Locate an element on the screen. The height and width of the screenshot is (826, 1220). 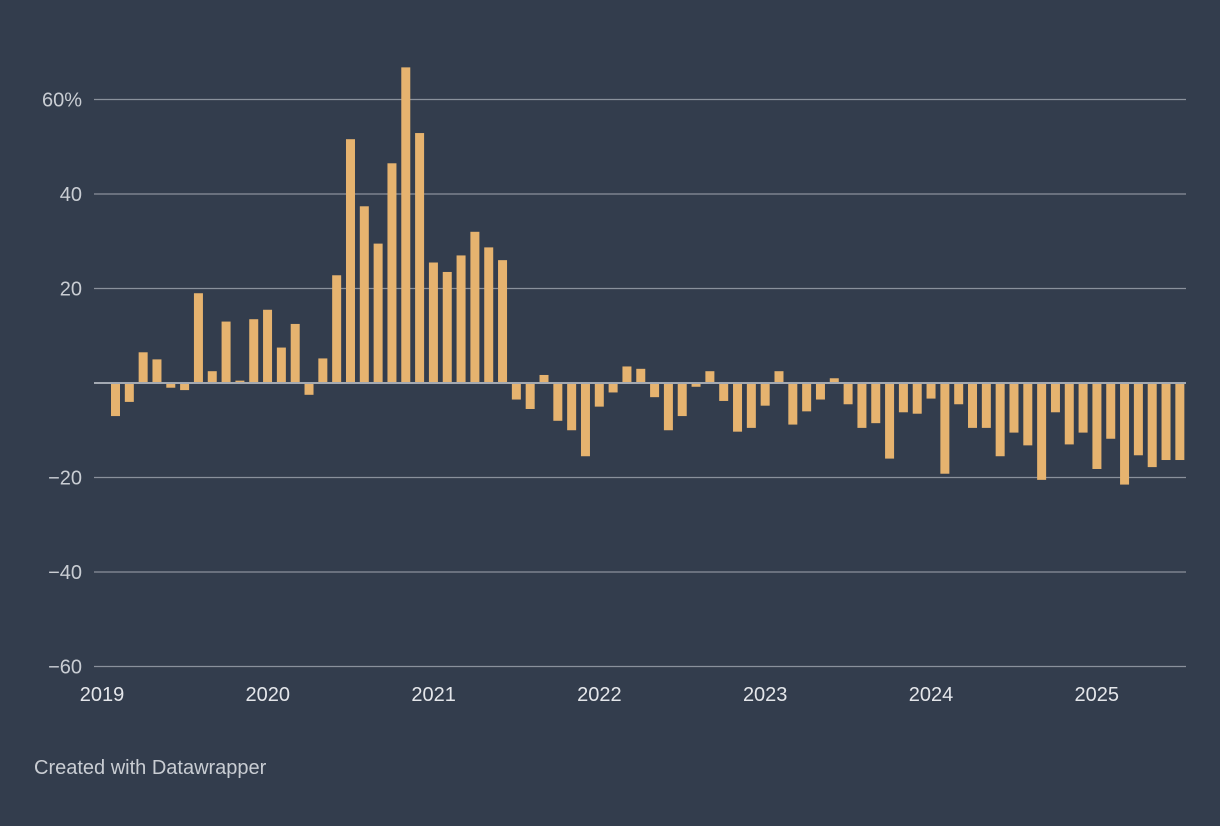
x-tick-label: 2025 is located at coordinates (1097, 695).